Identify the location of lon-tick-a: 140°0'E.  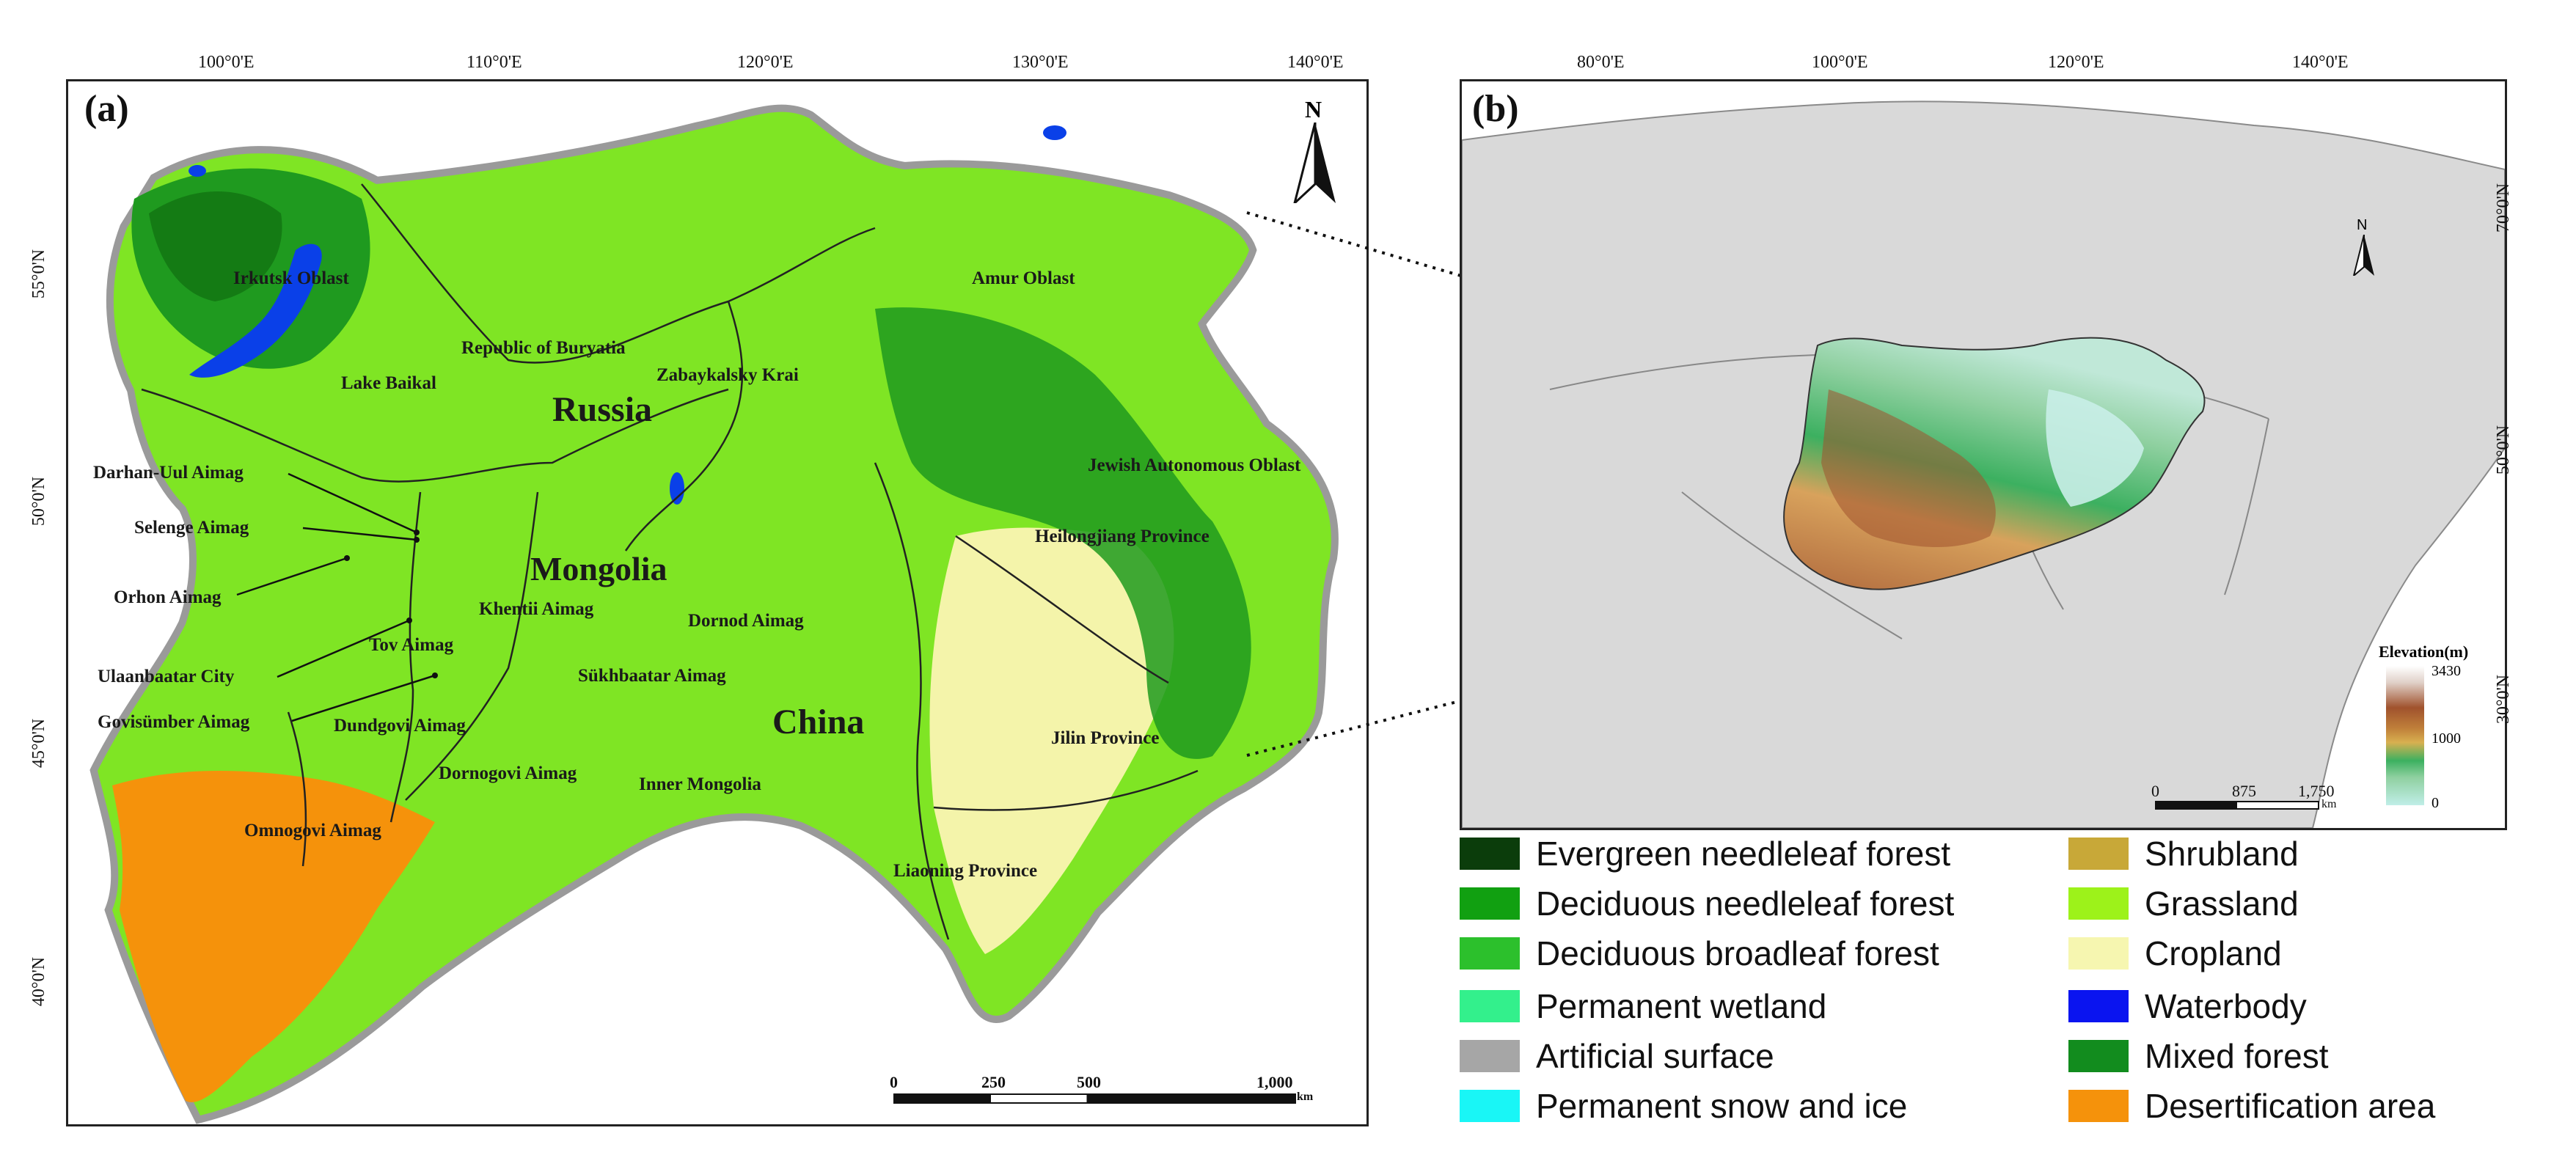
(1315, 62).